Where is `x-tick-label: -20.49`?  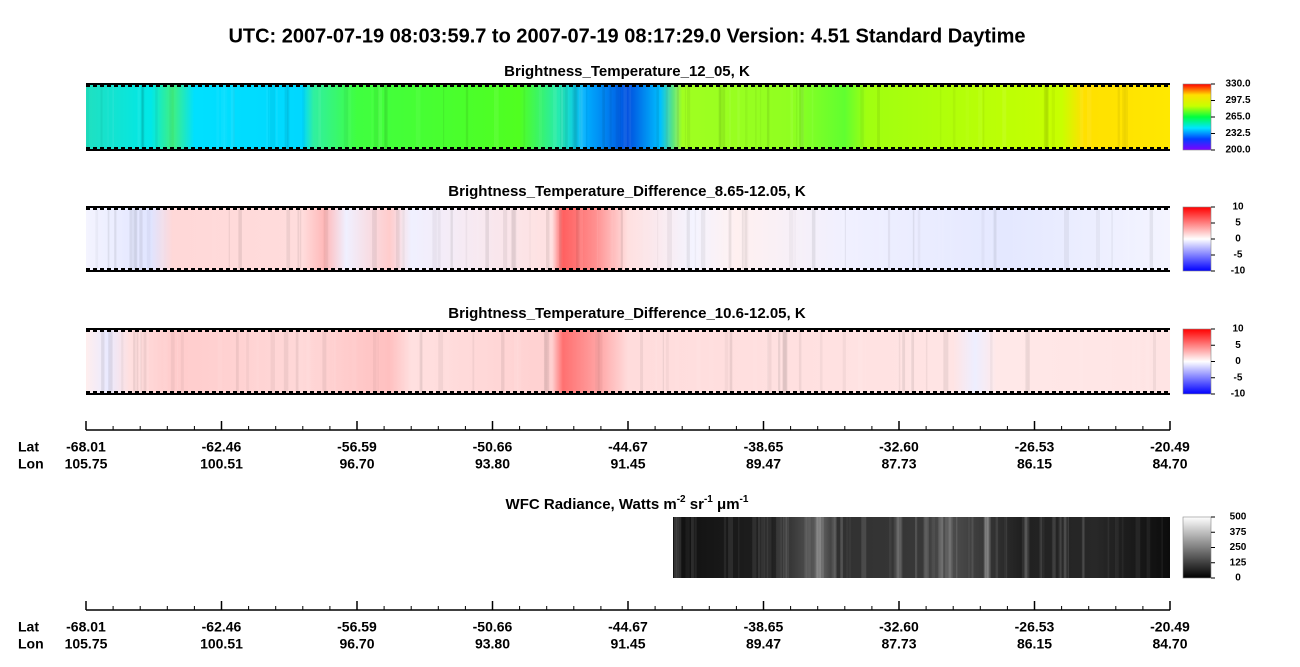 x-tick-label: -20.49 is located at coordinates (1170, 447).